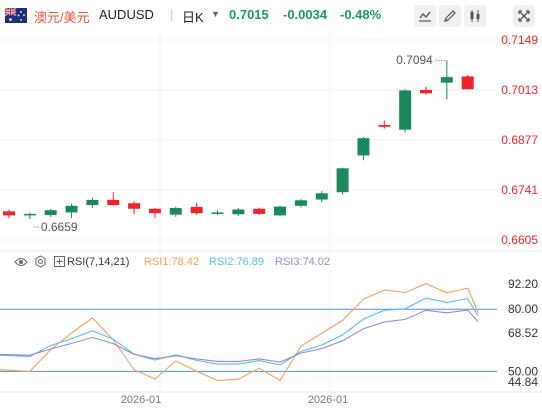 Image resolution: width=542 pixels, height=411 pixels. I want to click on price-tick-label-2: 0.6877, so click(519, 140).